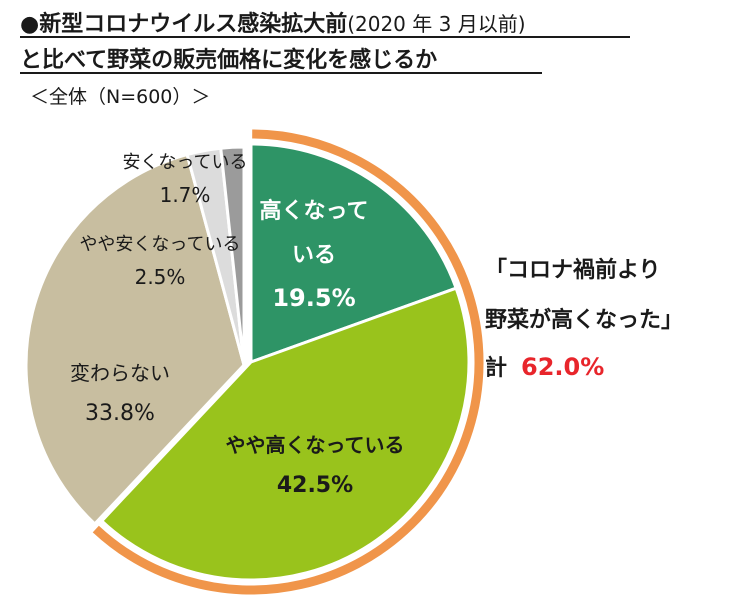  I want to click on slice-label: 変わらない, so click(120, 373).